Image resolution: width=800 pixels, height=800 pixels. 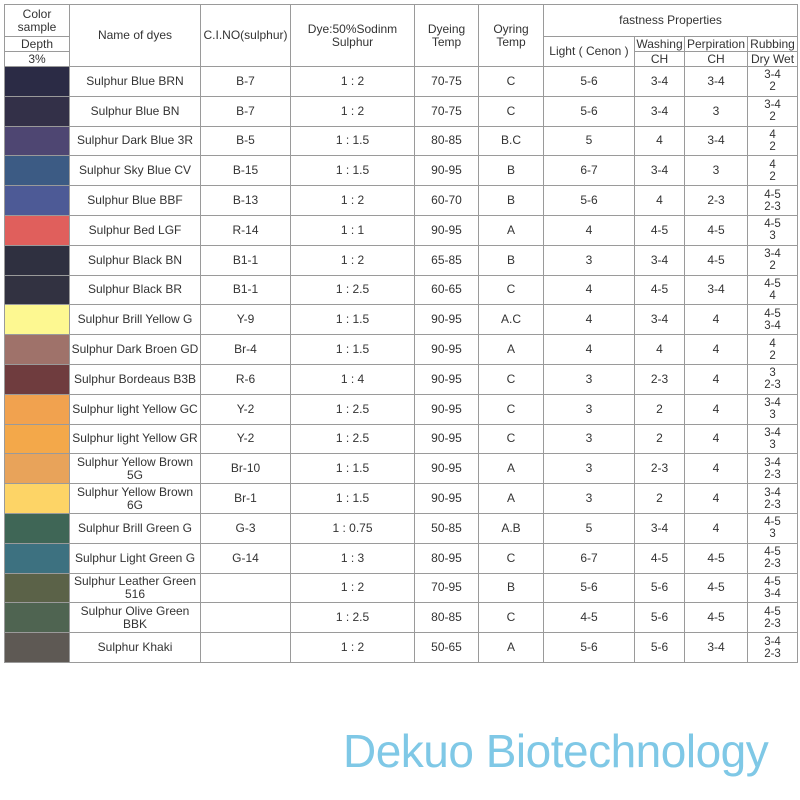 What do you see at coordinates (245, 260) in the screenshot?
I see `cino-cell: B1-1` at bounding box center [245, 260].